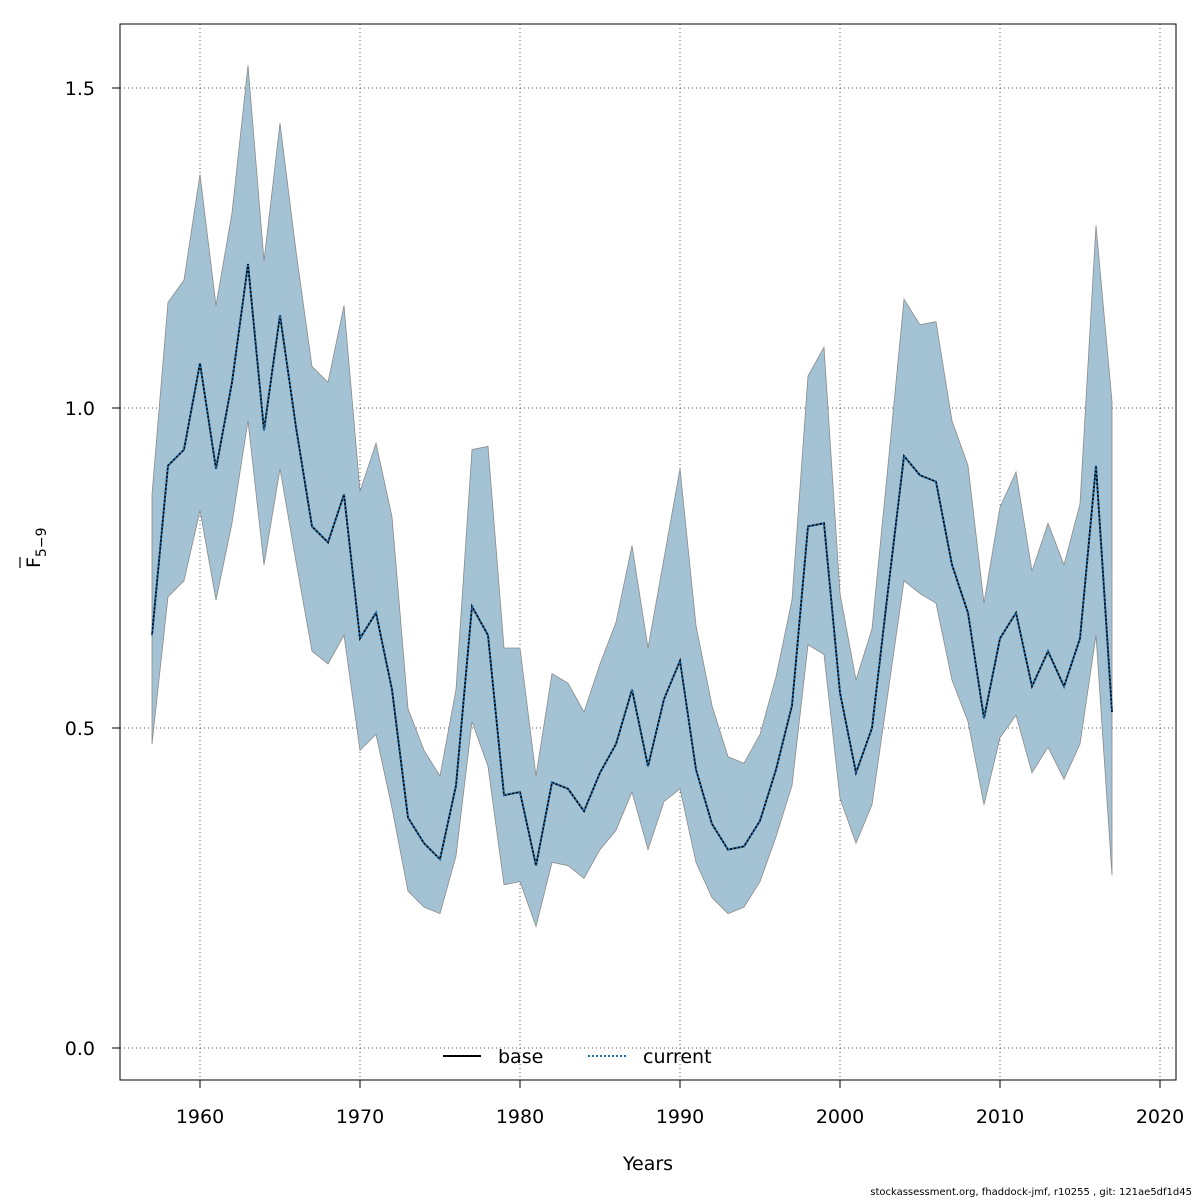 The width and height of the screenshot is (1200, 1200). Describe the element at coordinates (680, 1117) in the screenshot. I see `x-tick-label: 1990` at that location.